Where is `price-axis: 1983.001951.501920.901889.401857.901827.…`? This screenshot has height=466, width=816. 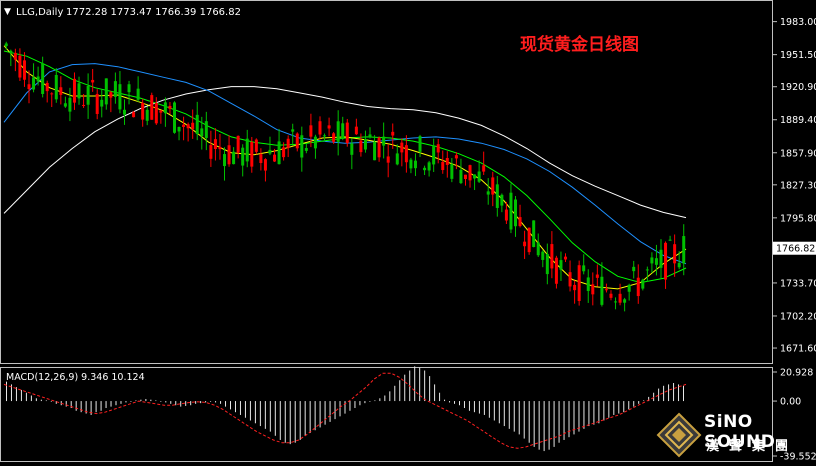 price-axis: 1983.001951.501920.901889.401857.901827.… is located at coordinates (794, 185).